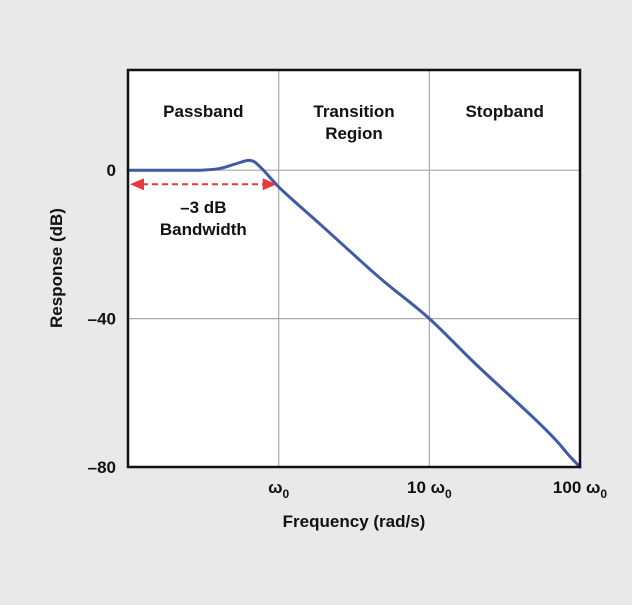 The width and height of the screenshot is (632, 605). Describe the element at coordinates (504, 111) in the screenshot. I see `region-label-2-line-0: Stopband` at that location.